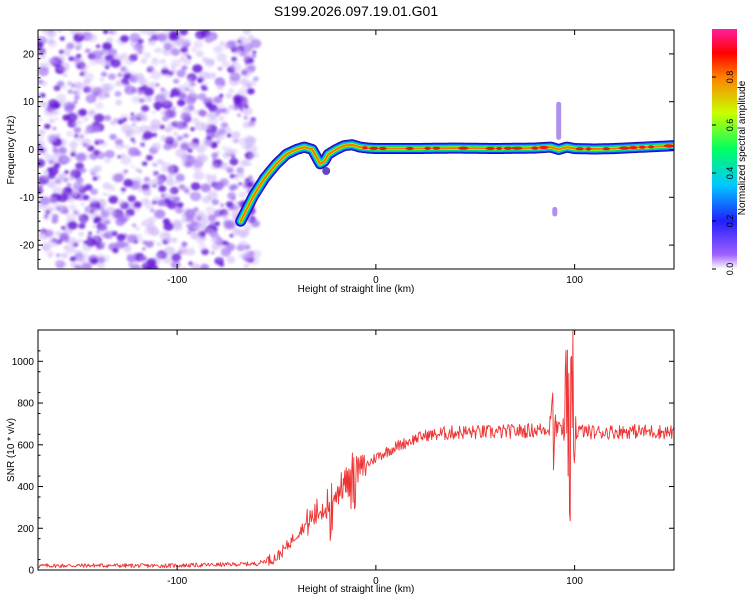  I want to click on spectrogram-ridge, so click(454, 183).